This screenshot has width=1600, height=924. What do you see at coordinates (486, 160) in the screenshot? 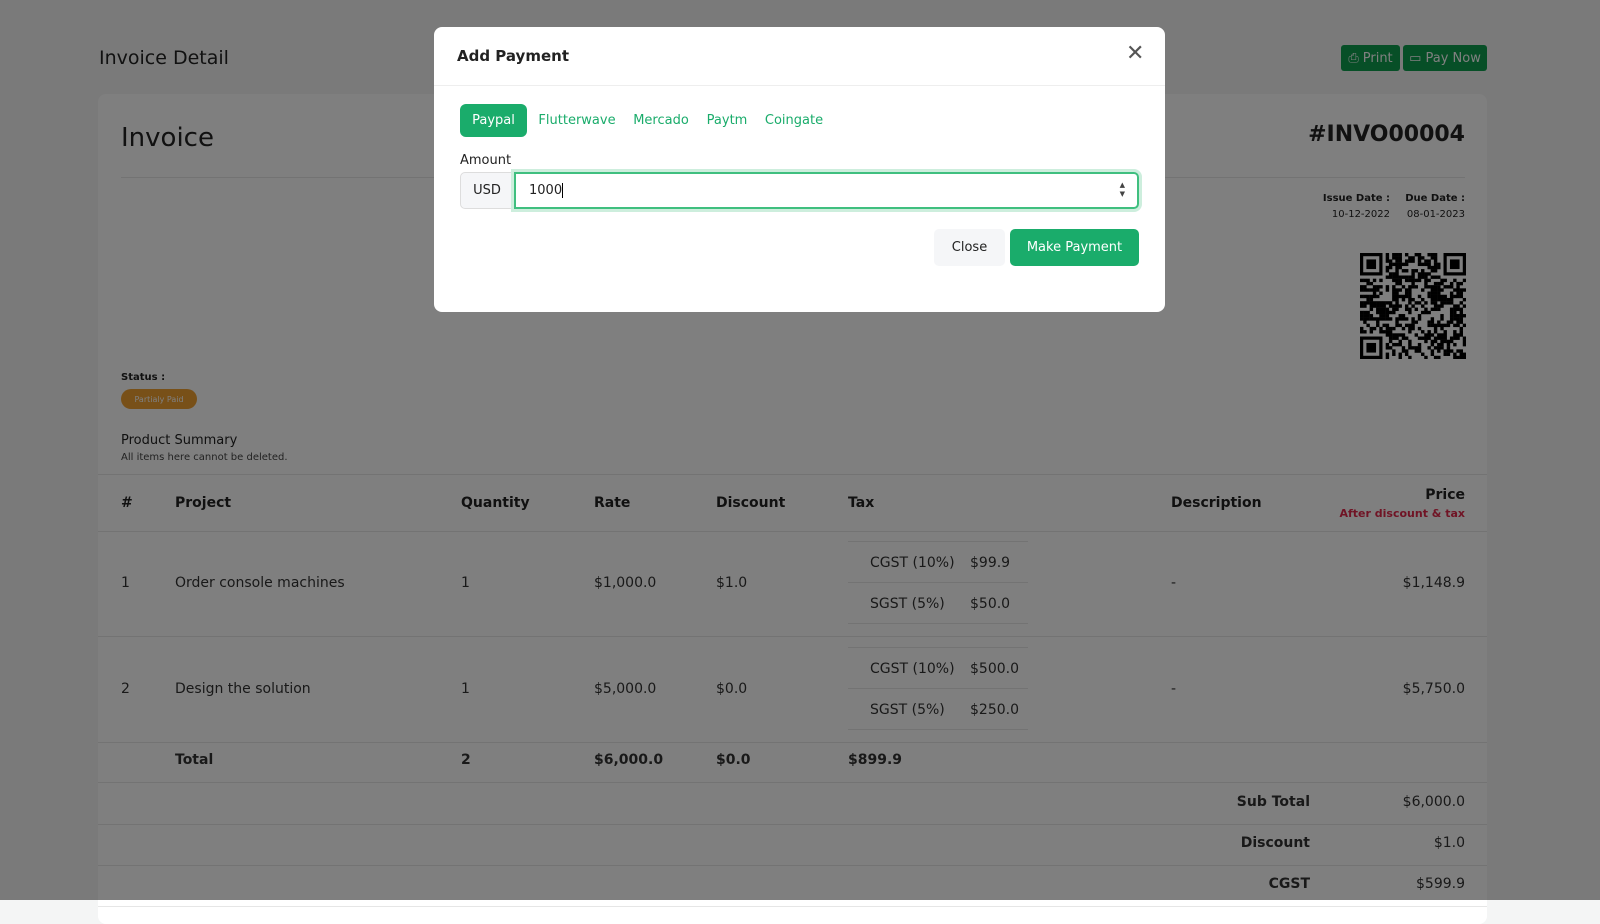
I see `amount-label: Amount` at bounding box center [486, 160].